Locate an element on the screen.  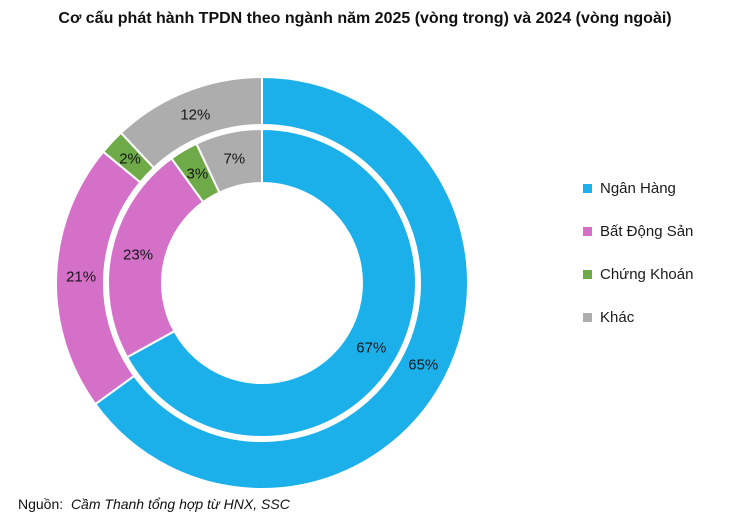
inner-ring-value-label-1: 23% is located at coordinates (138, 255).